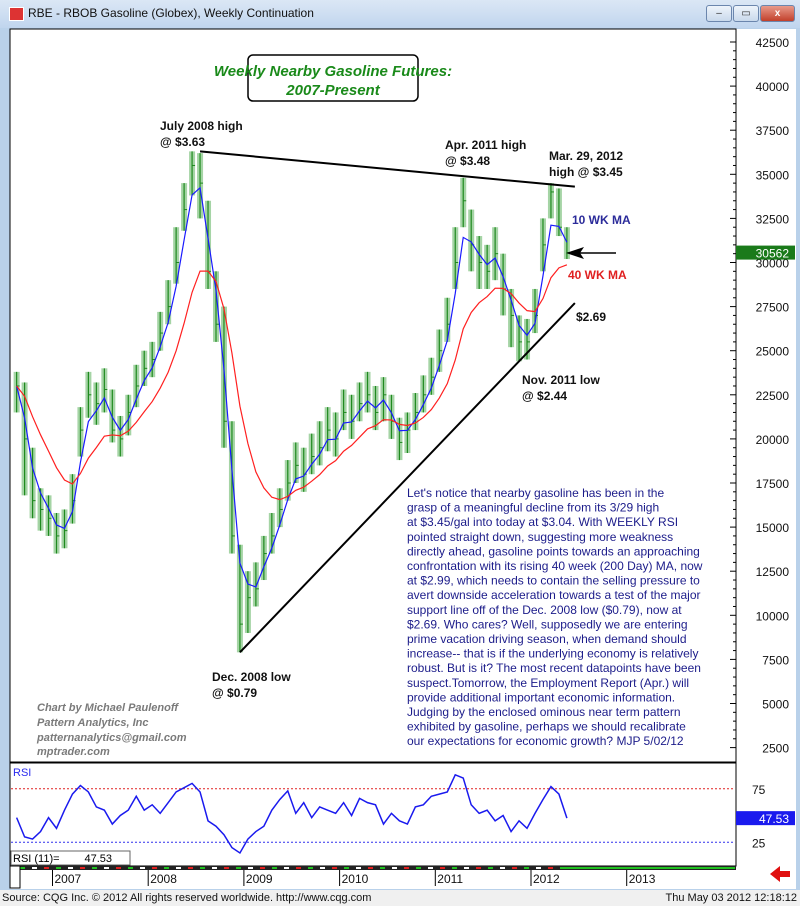  Describe the element at coordinates (586, 172) in the screenshot. I see `annotation-mar2012-price: high @ $3.45` at that location.